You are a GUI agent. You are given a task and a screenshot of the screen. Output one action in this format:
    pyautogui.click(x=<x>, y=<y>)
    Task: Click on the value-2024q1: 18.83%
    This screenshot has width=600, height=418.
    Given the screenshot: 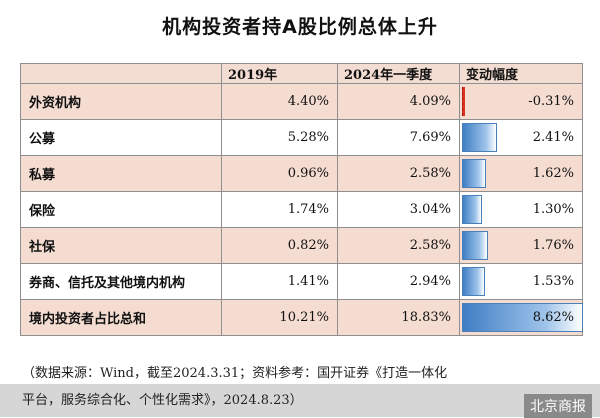 What is the action you would take?
    pyautogui.click(x=398, y=317)
    